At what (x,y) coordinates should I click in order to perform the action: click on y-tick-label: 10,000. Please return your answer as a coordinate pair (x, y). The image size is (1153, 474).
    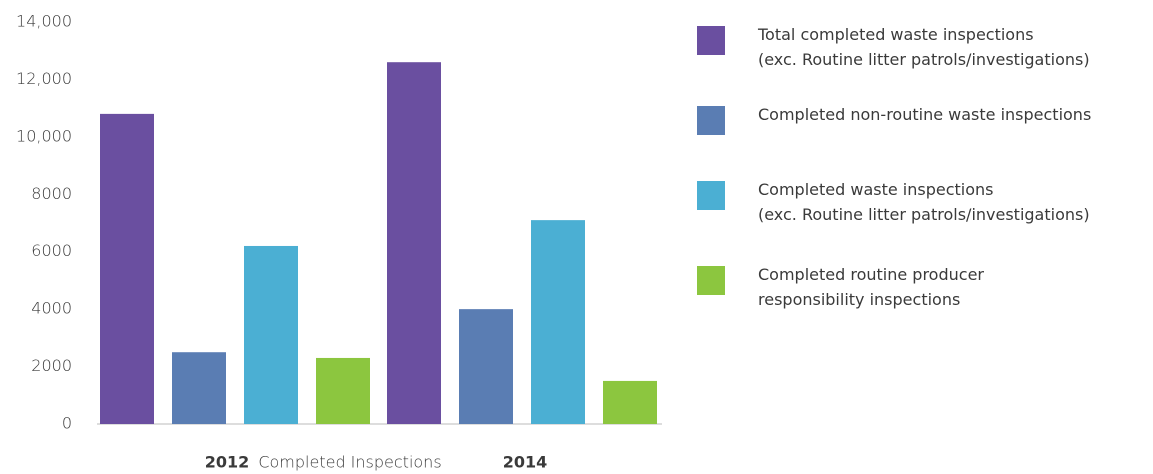
    Looking at the image, I should click on (44, 135).